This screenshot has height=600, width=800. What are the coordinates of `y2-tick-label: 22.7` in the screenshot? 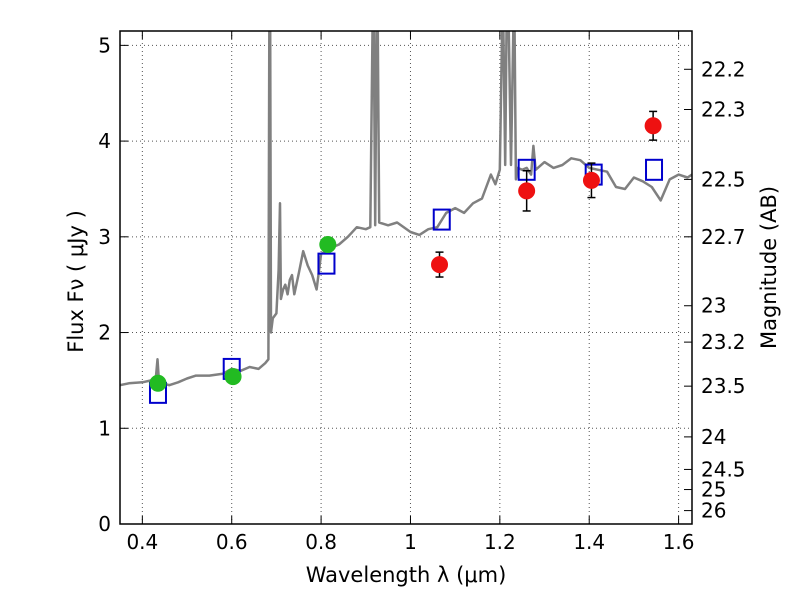 It's located at (723, 237).